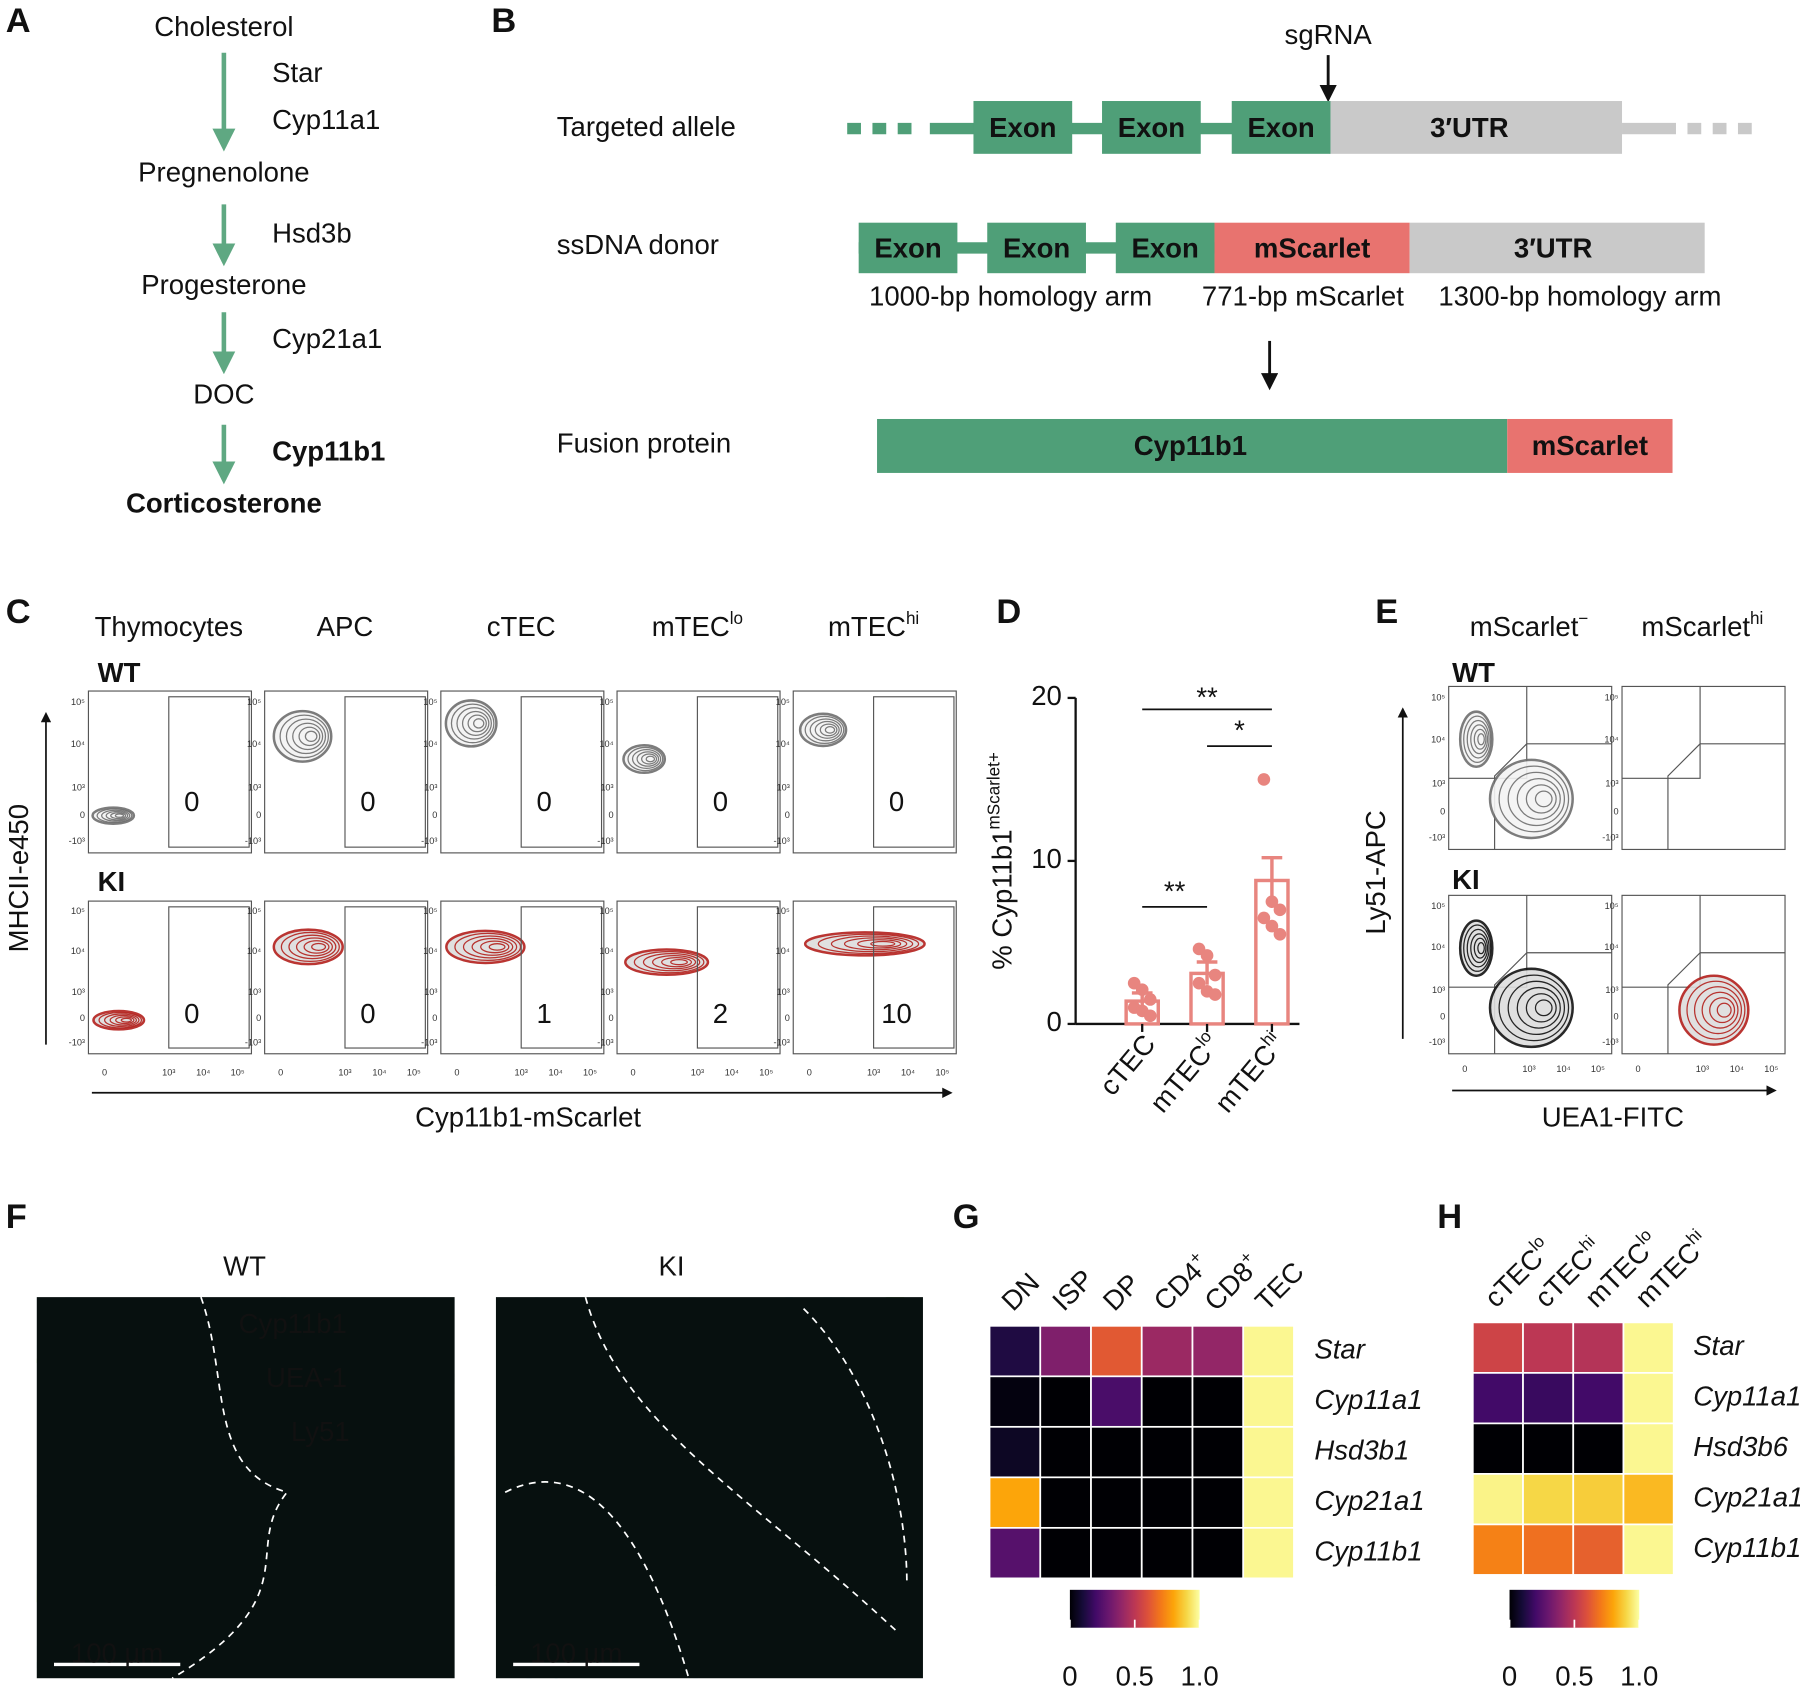  I want to click on fusion-protein, so click(1192, 445).